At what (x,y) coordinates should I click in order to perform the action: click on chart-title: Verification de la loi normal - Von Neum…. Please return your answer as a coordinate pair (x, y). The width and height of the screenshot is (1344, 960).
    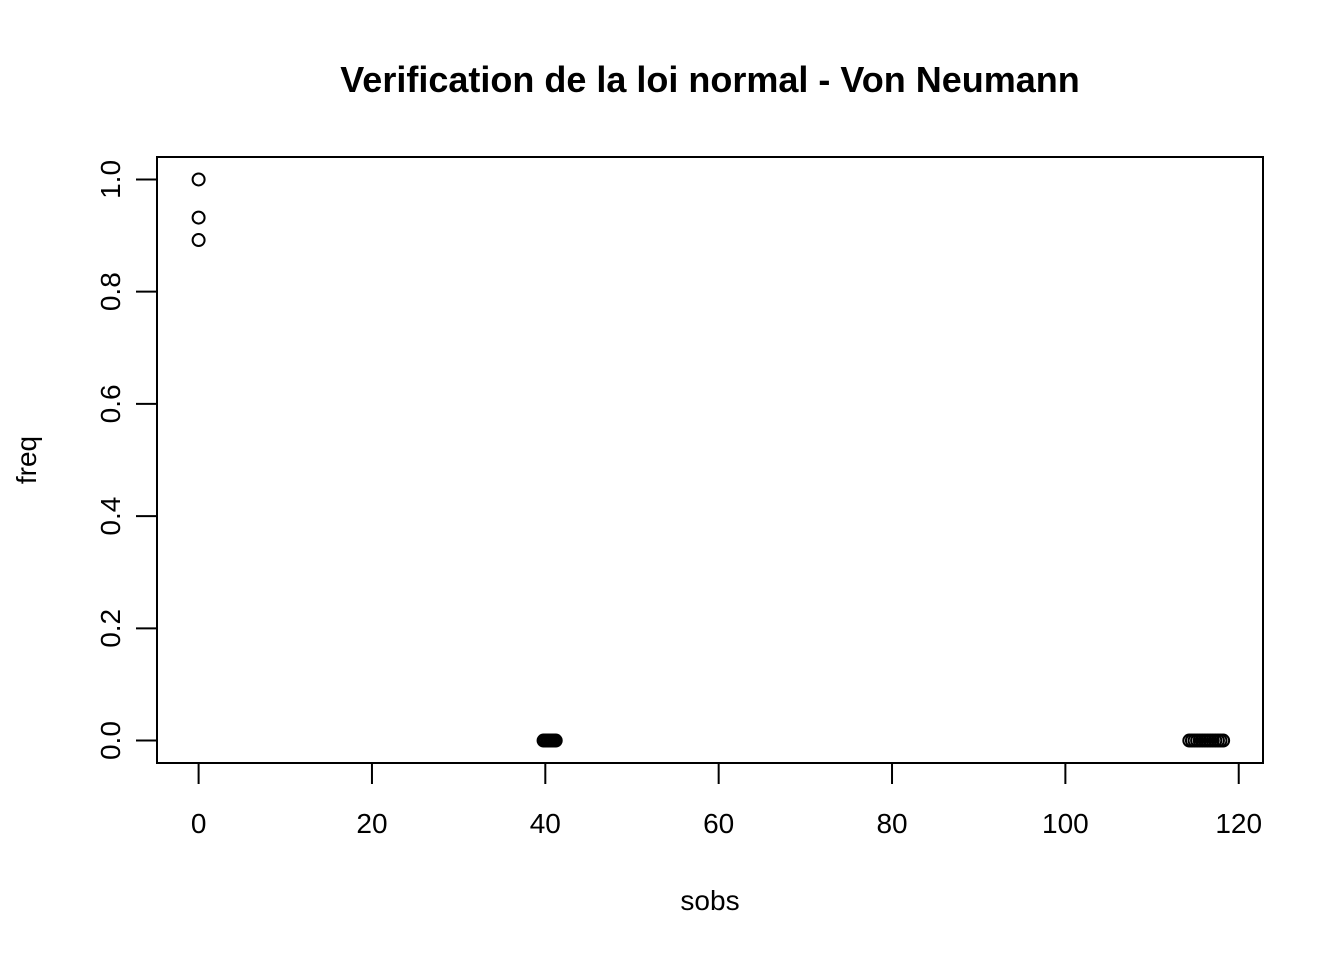
    Looking at the image, I should click on (709, 79).